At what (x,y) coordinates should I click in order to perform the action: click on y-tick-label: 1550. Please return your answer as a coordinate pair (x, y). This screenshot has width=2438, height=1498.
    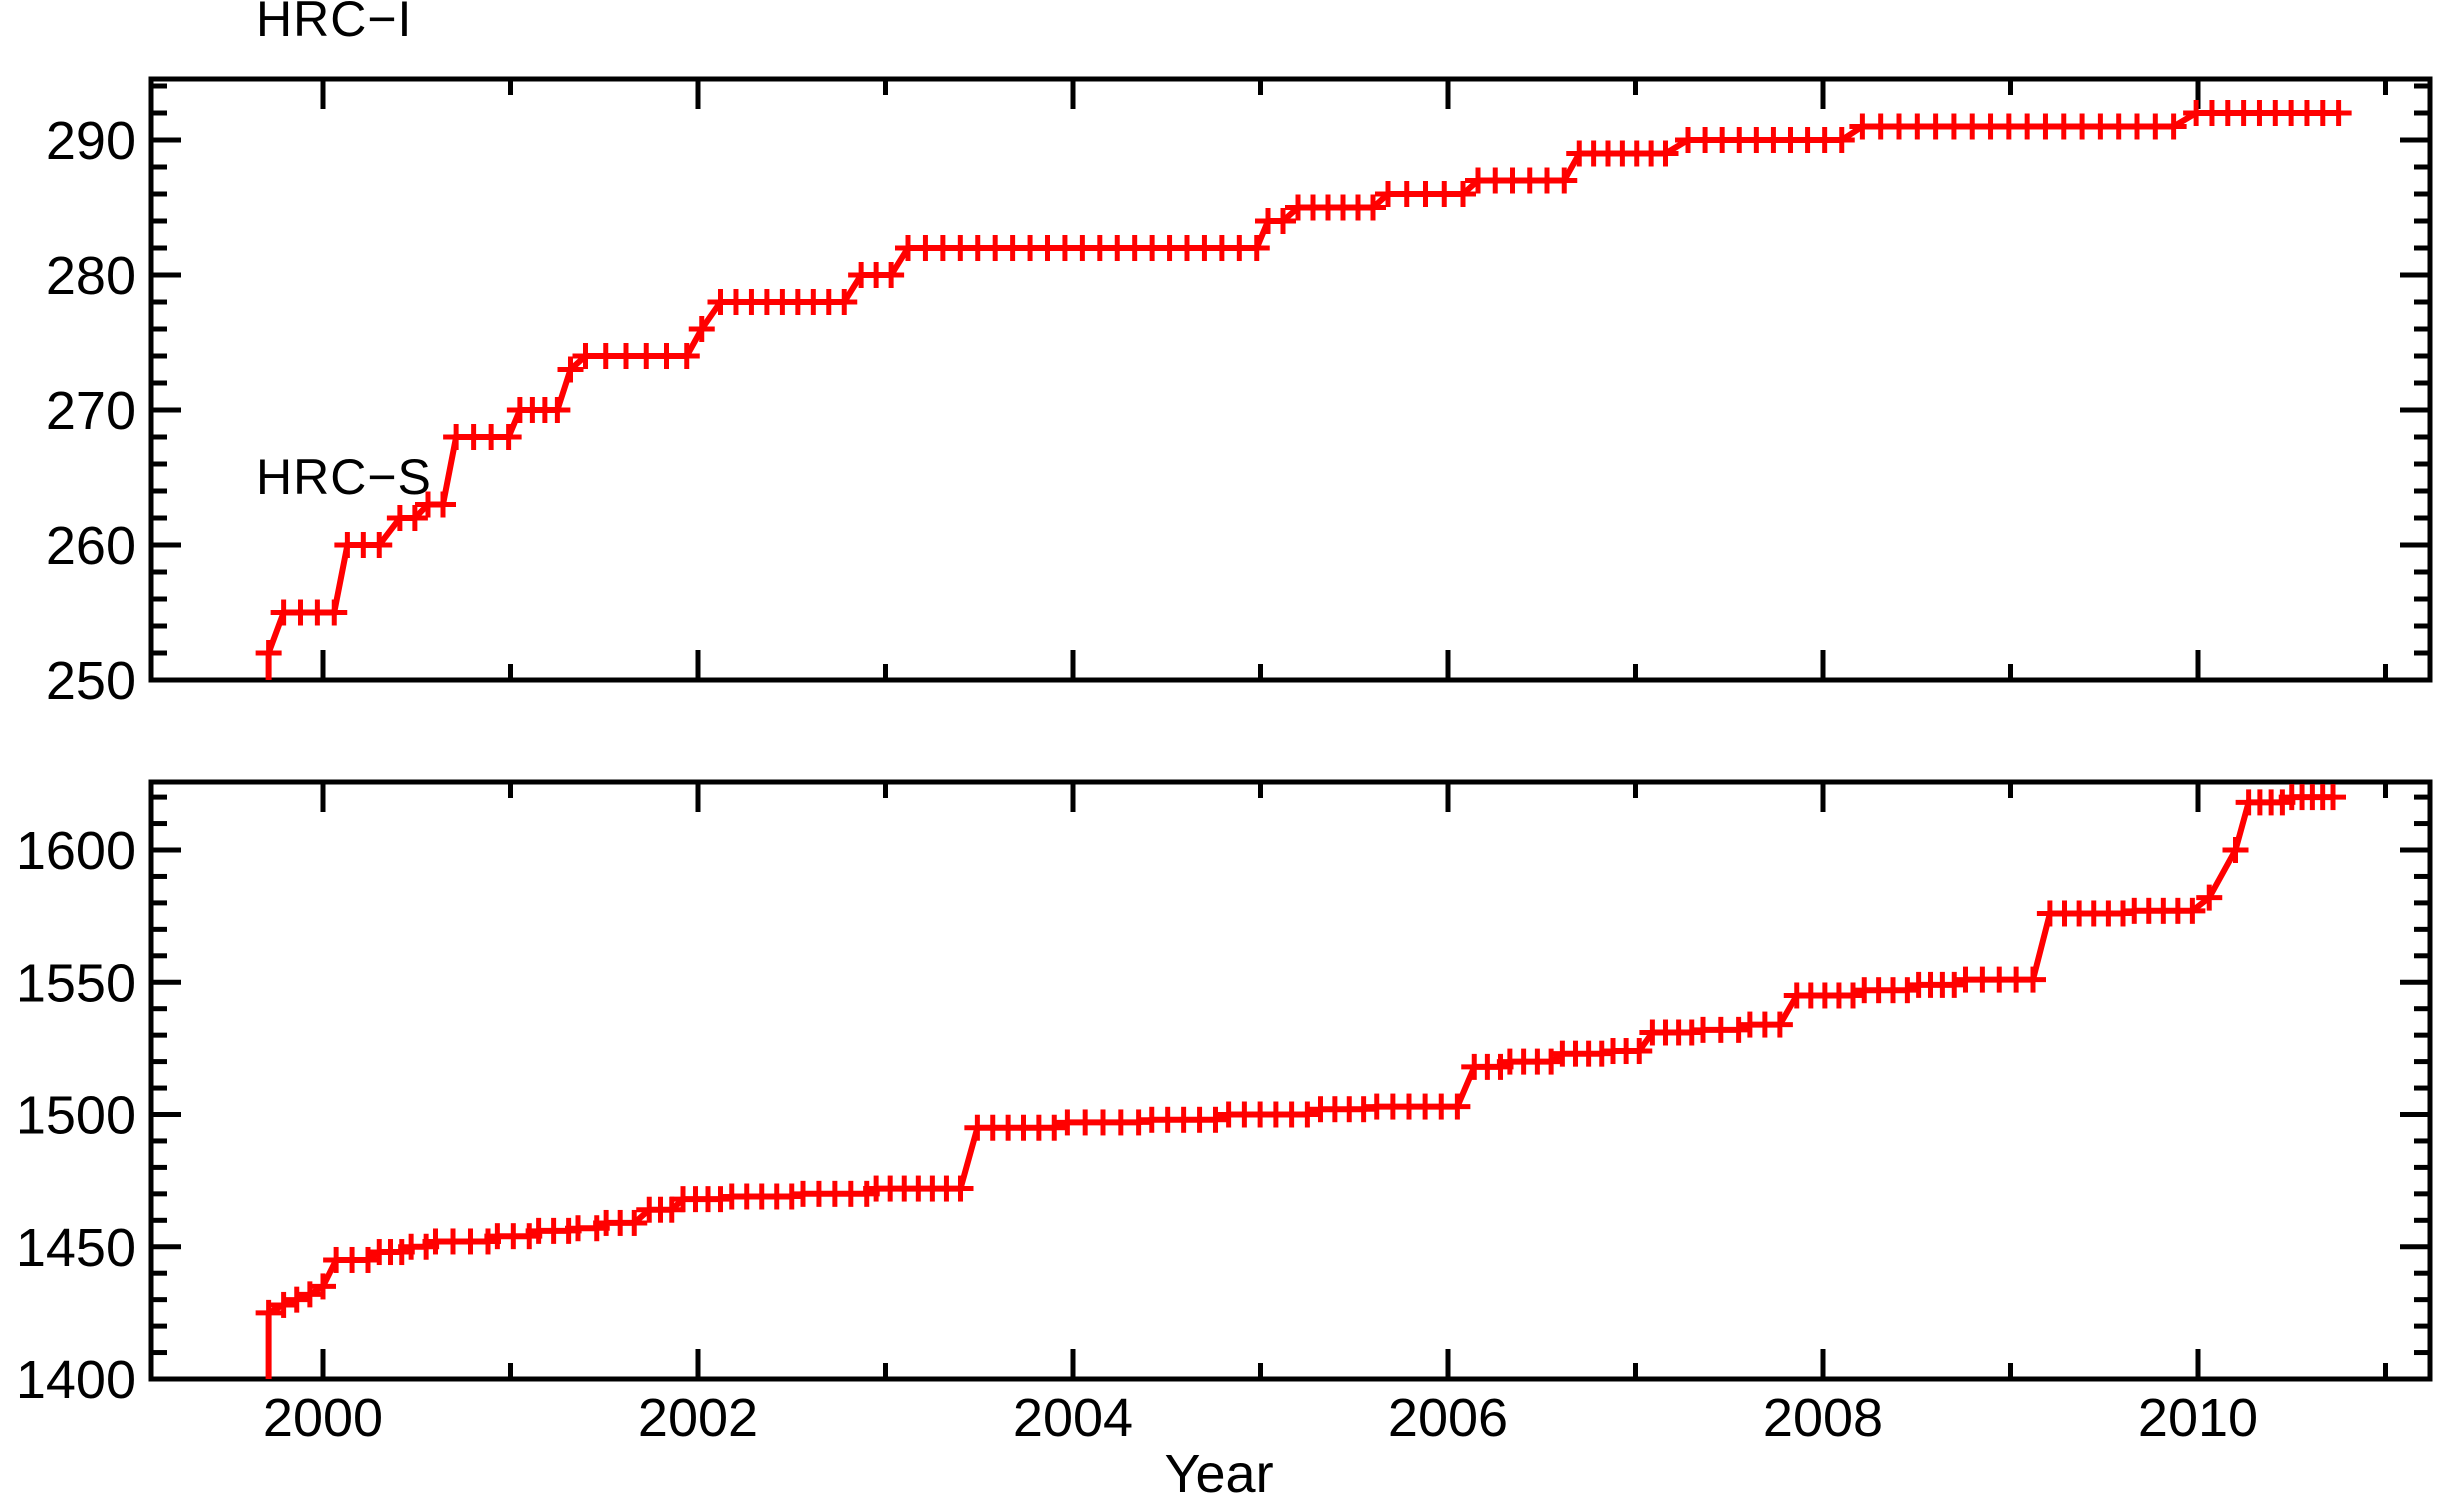
    Looking at the image, I should click on (76, 983).